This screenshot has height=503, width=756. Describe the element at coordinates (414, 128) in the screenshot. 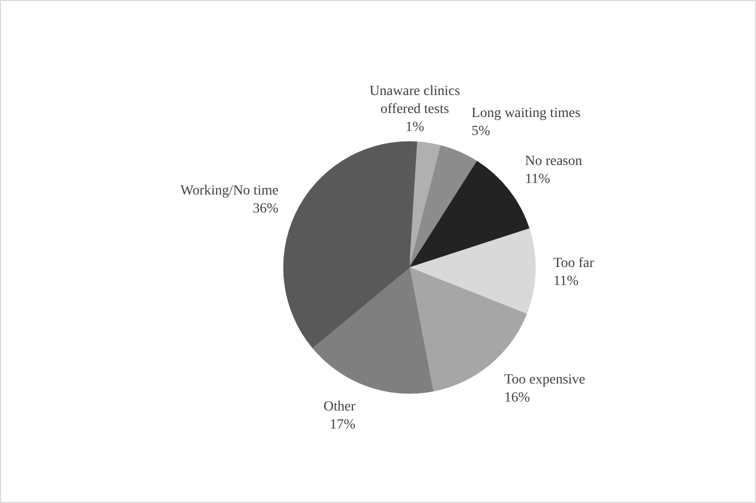

I see `data-label: 1%` at that location.